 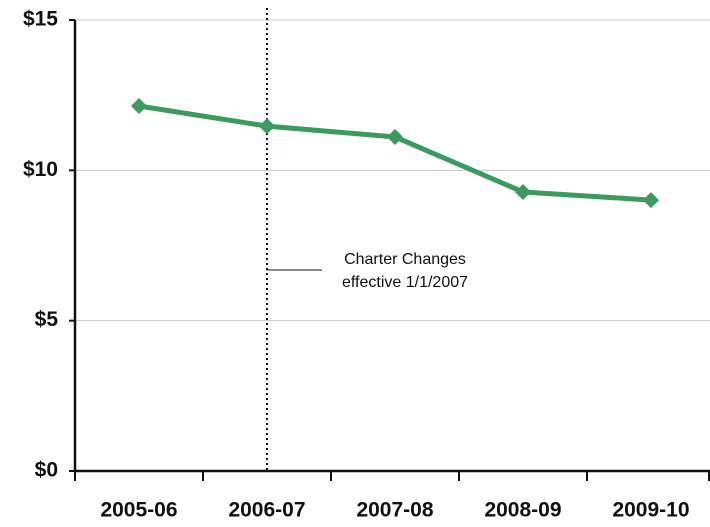 What do you see at coordinates (266, 510) in the screenshot?
I see `x-tick-label: 2006-07` at bounding box center [266, 510].